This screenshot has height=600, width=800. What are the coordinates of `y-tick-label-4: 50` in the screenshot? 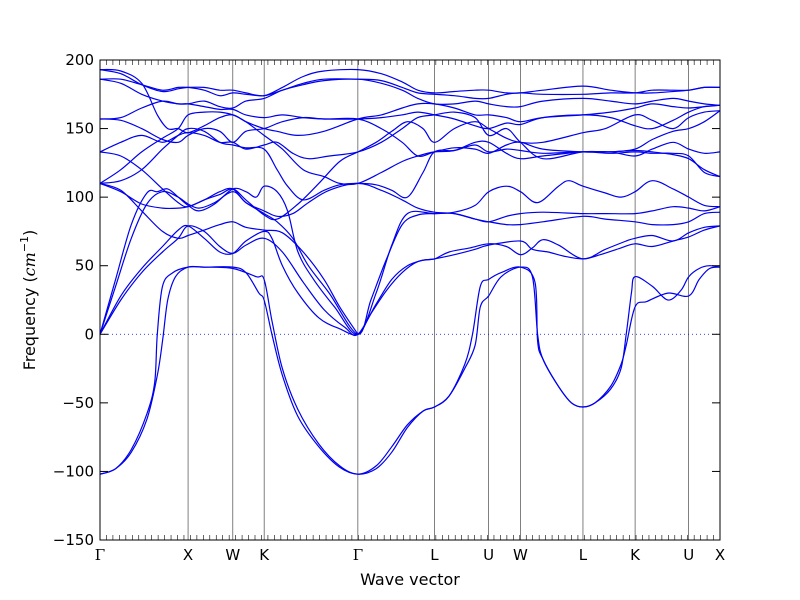 It's located at (84, 266).